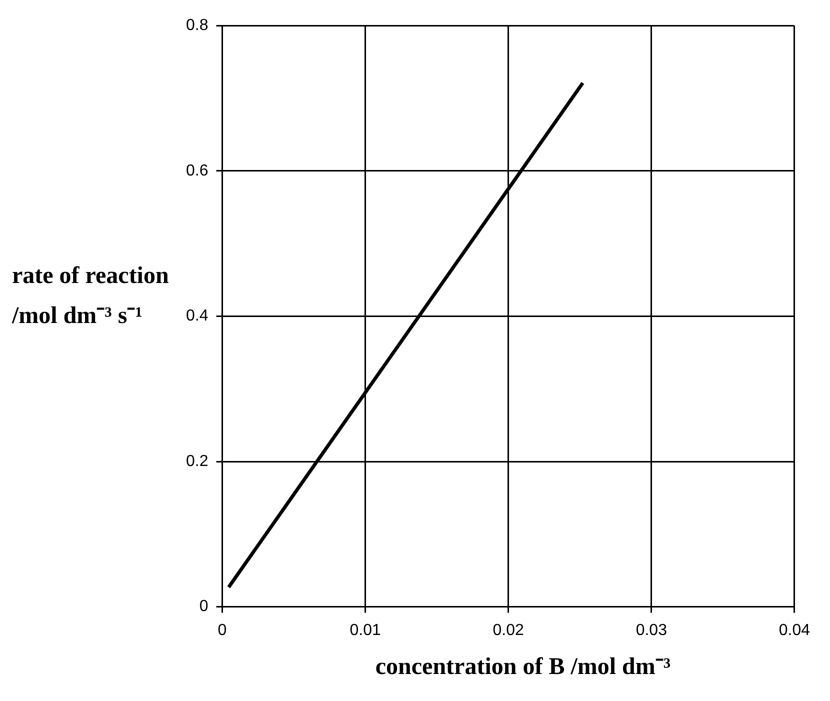 This screenshot has height=701, width=830. What do you see at coordinates (197, 171) in the screenshot?
I see `y-tick-label: 0.6` at bounding box center [197, 171].